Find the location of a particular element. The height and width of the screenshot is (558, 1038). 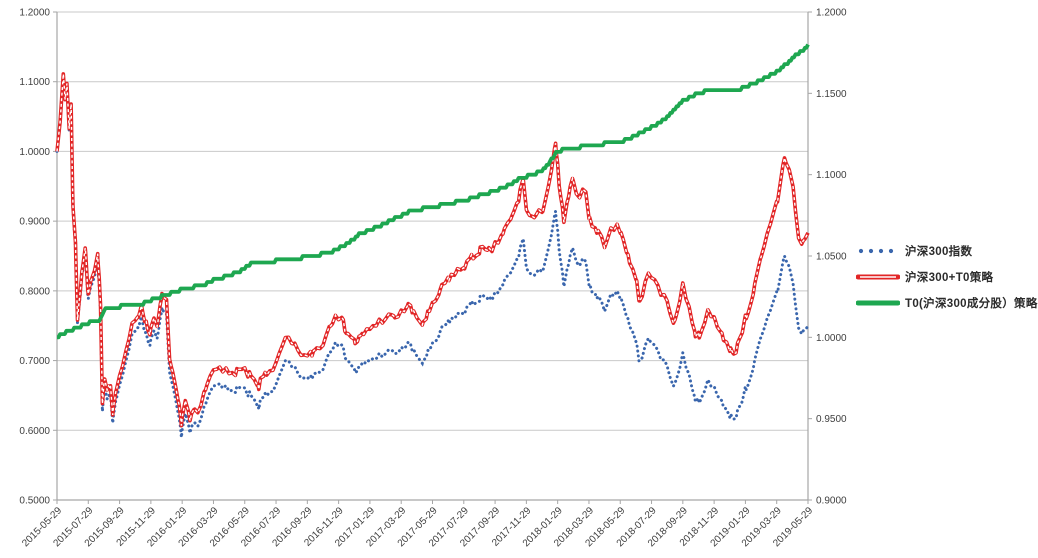

legend-label: T0(沪深300成分股）策略 is located at coordinates (971, 304).